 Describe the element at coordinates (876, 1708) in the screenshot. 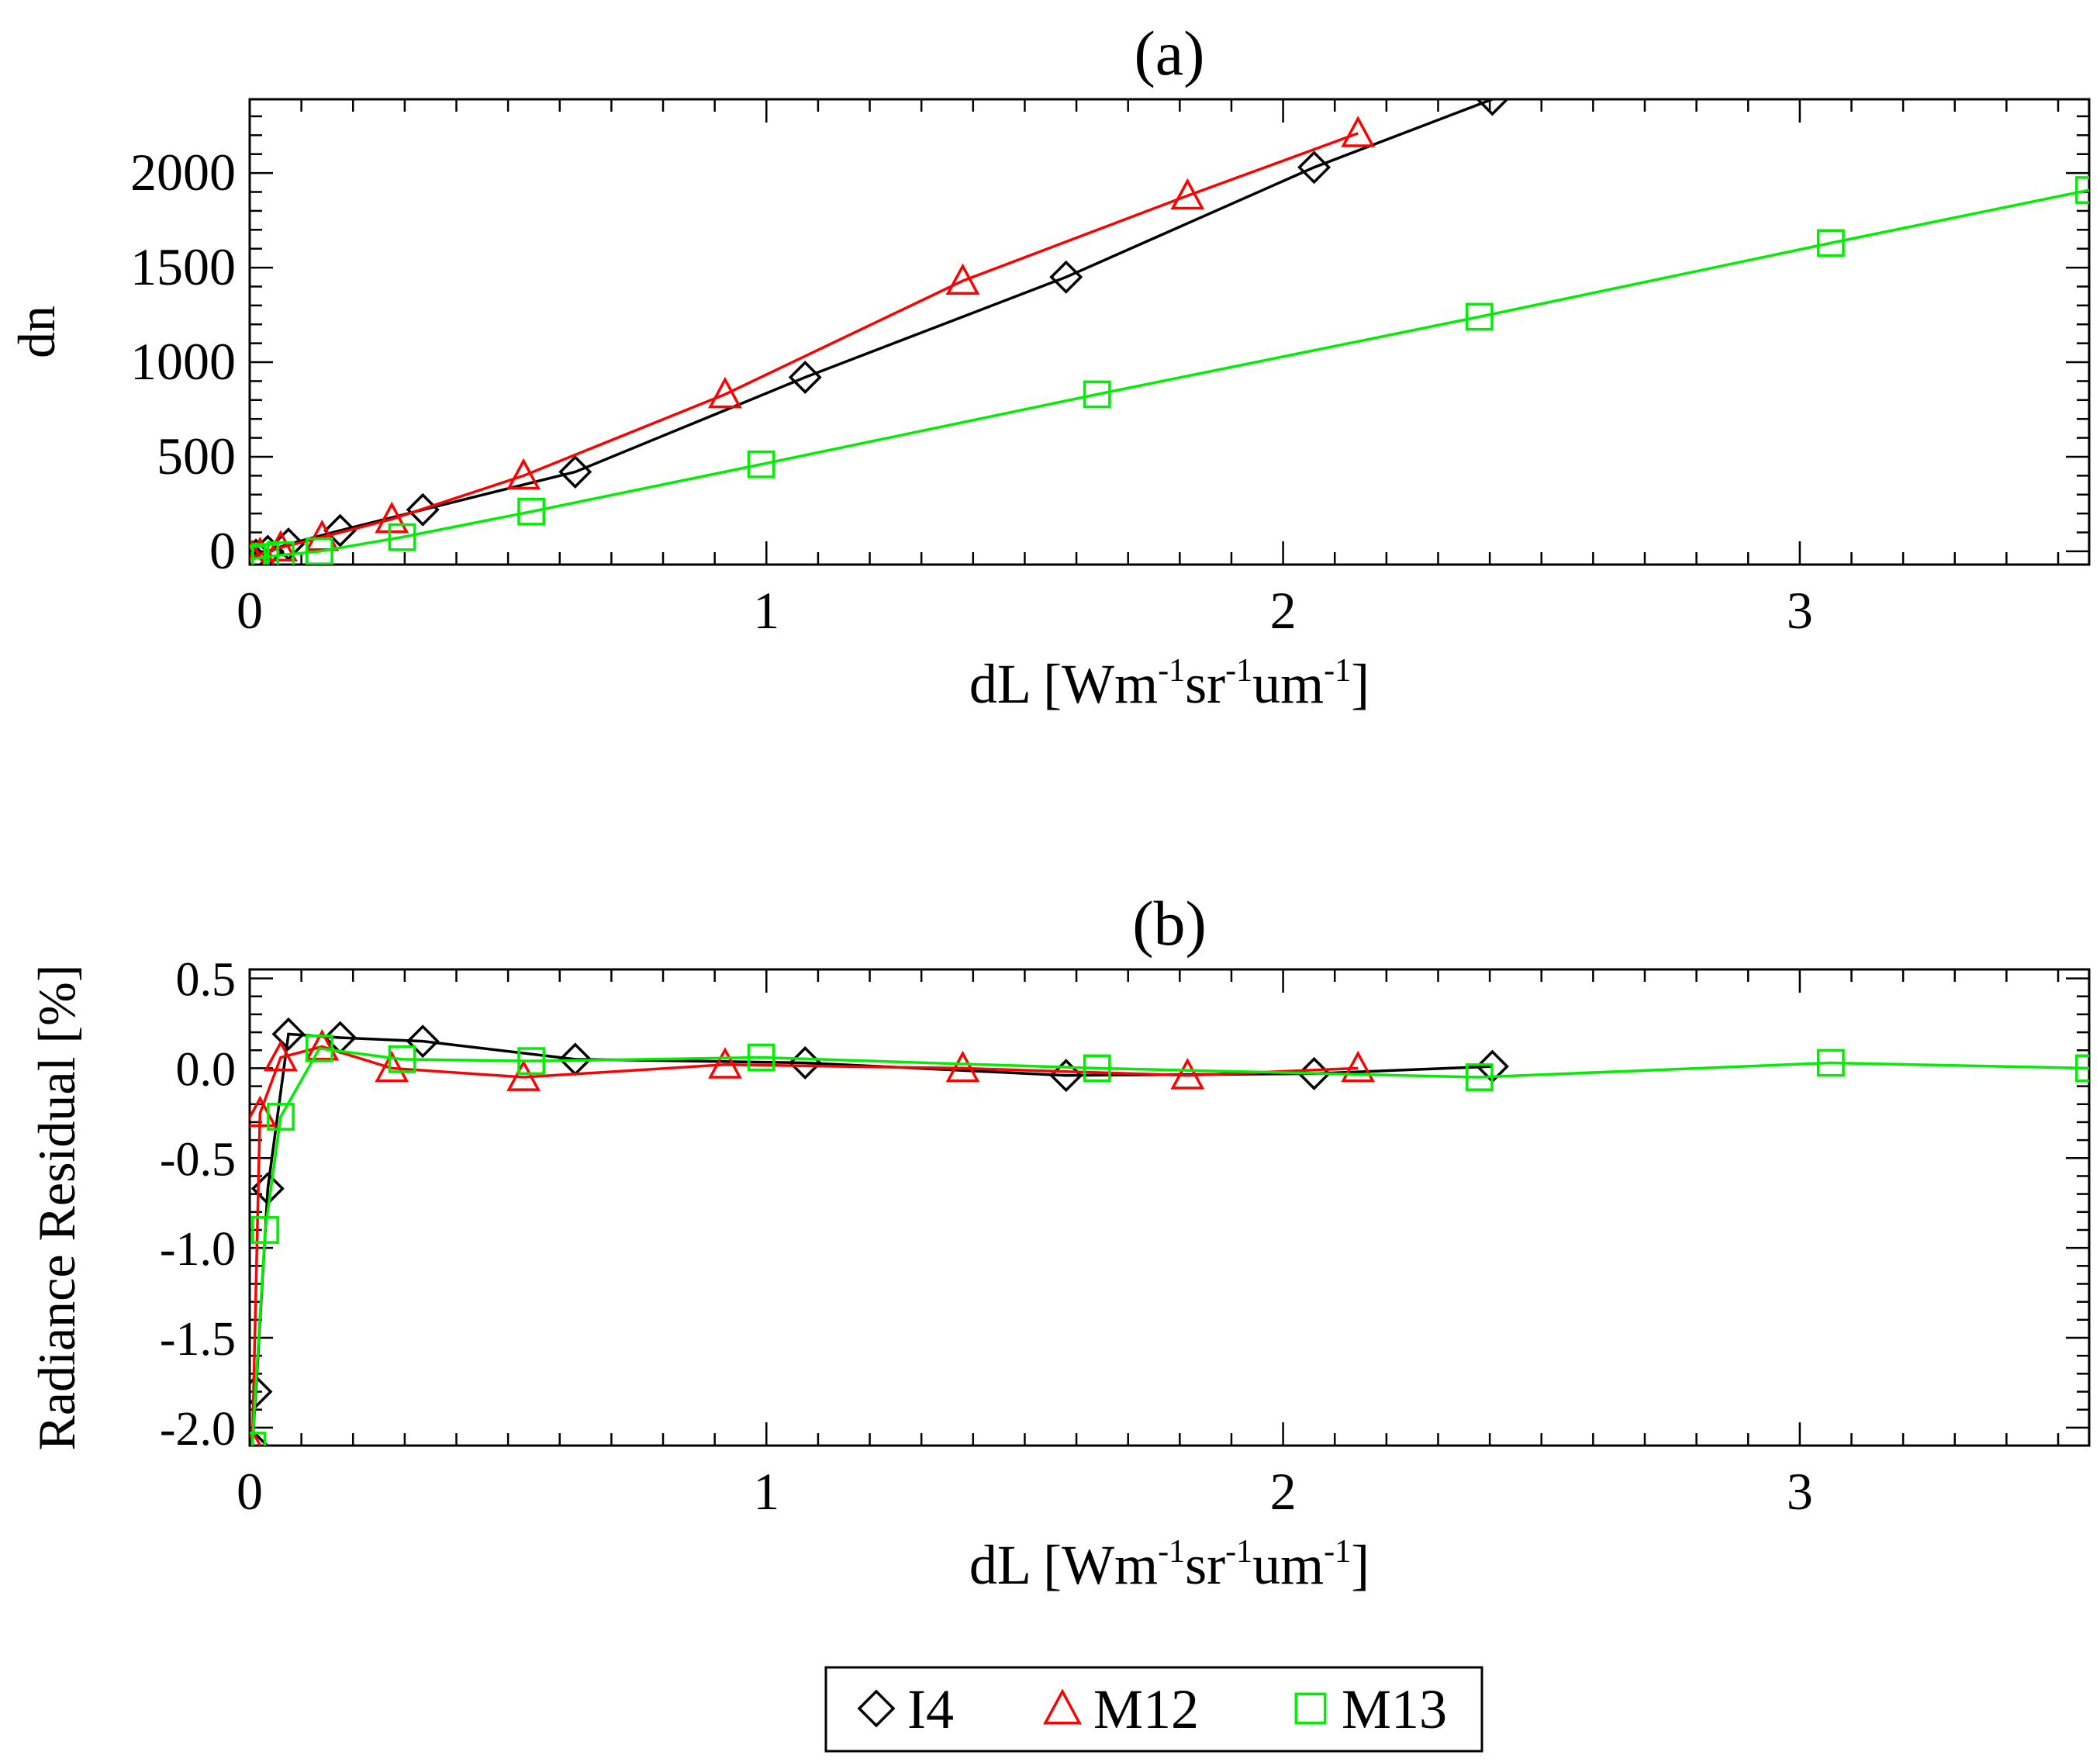

I see `legend-marker-i4` at that location.